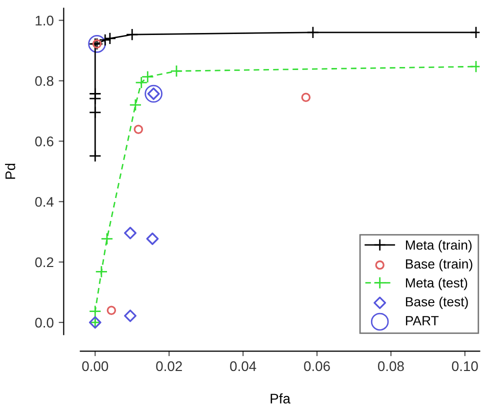 Image resolution: width=487 pixels, height=413 pixels. Describe the element at coordinates (44, 81) in the screenshot. I see `y-tick-label: 0.8` at that location.